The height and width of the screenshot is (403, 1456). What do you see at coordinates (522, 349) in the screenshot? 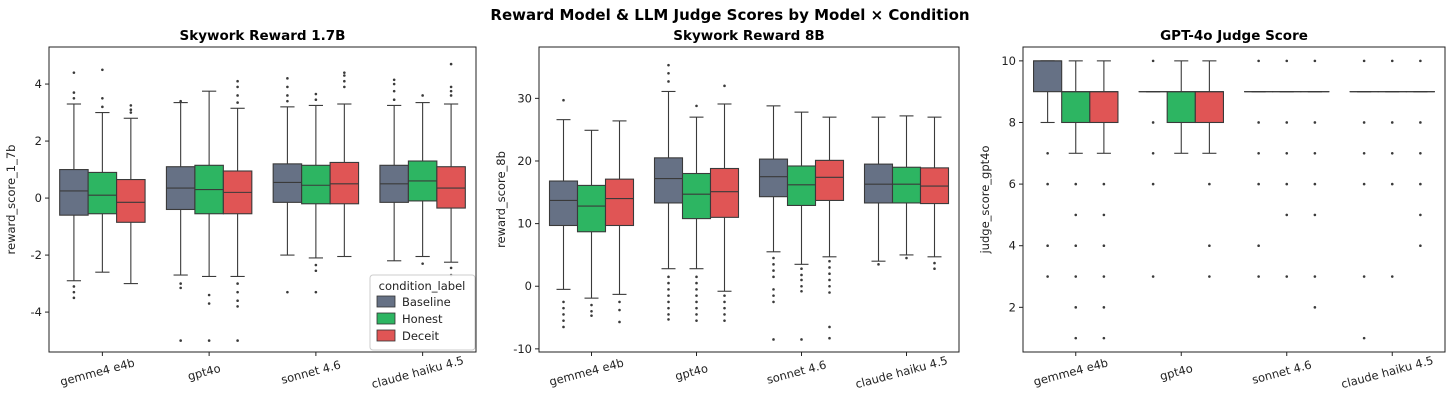
I see `y-tick-label: -10` at bounding box center [522, 349].